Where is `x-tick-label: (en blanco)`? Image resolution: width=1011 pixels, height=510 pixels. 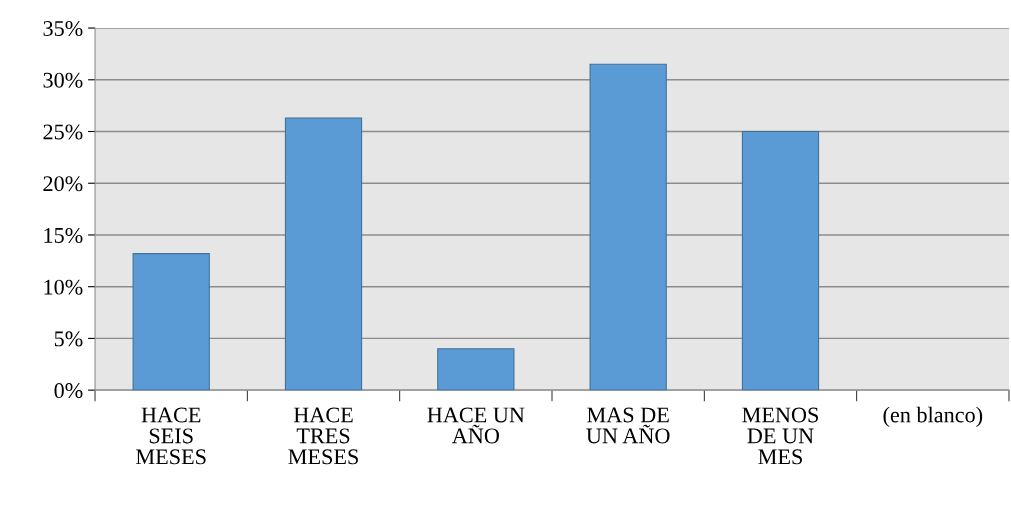 x-tick-label: (en blanco) is located at coordinates (933, 416).